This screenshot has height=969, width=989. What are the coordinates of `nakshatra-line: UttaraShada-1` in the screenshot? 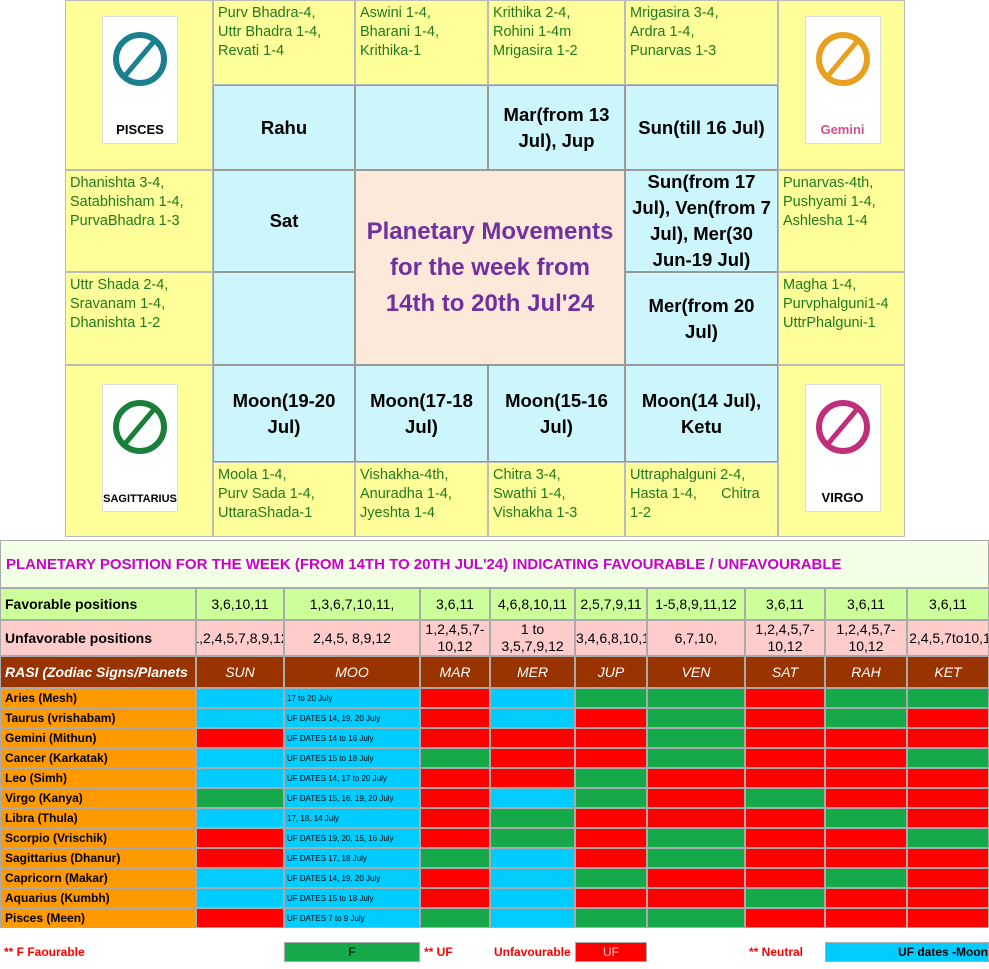 It's located at (265, 513).